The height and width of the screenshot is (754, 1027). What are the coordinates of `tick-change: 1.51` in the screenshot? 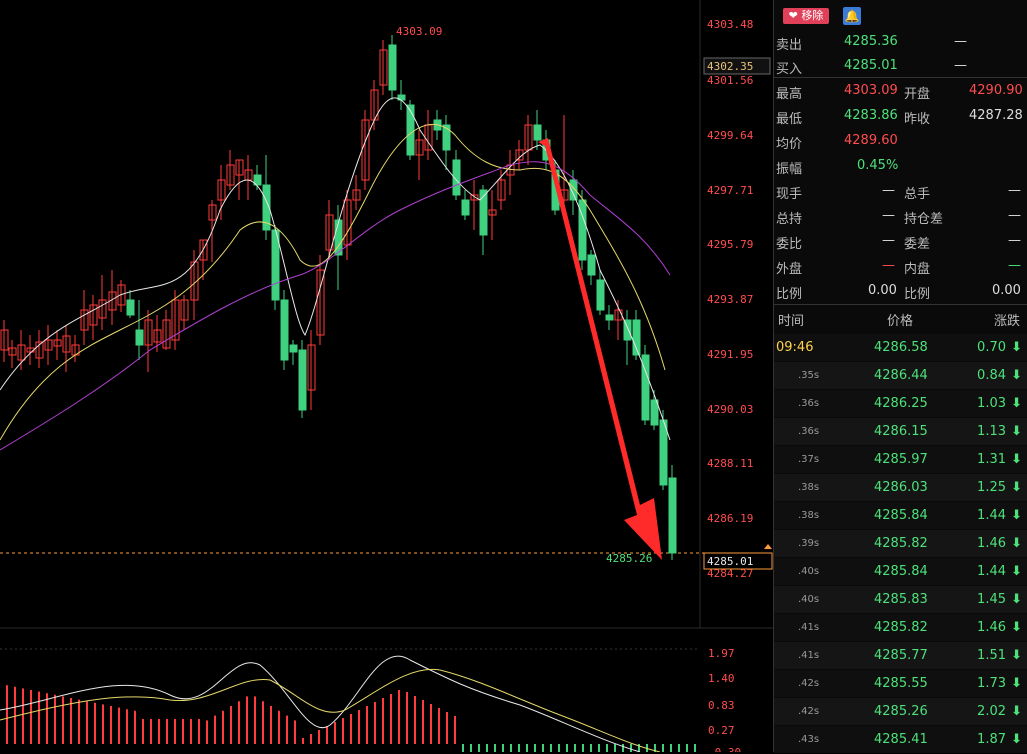 It's located at (991, 655).